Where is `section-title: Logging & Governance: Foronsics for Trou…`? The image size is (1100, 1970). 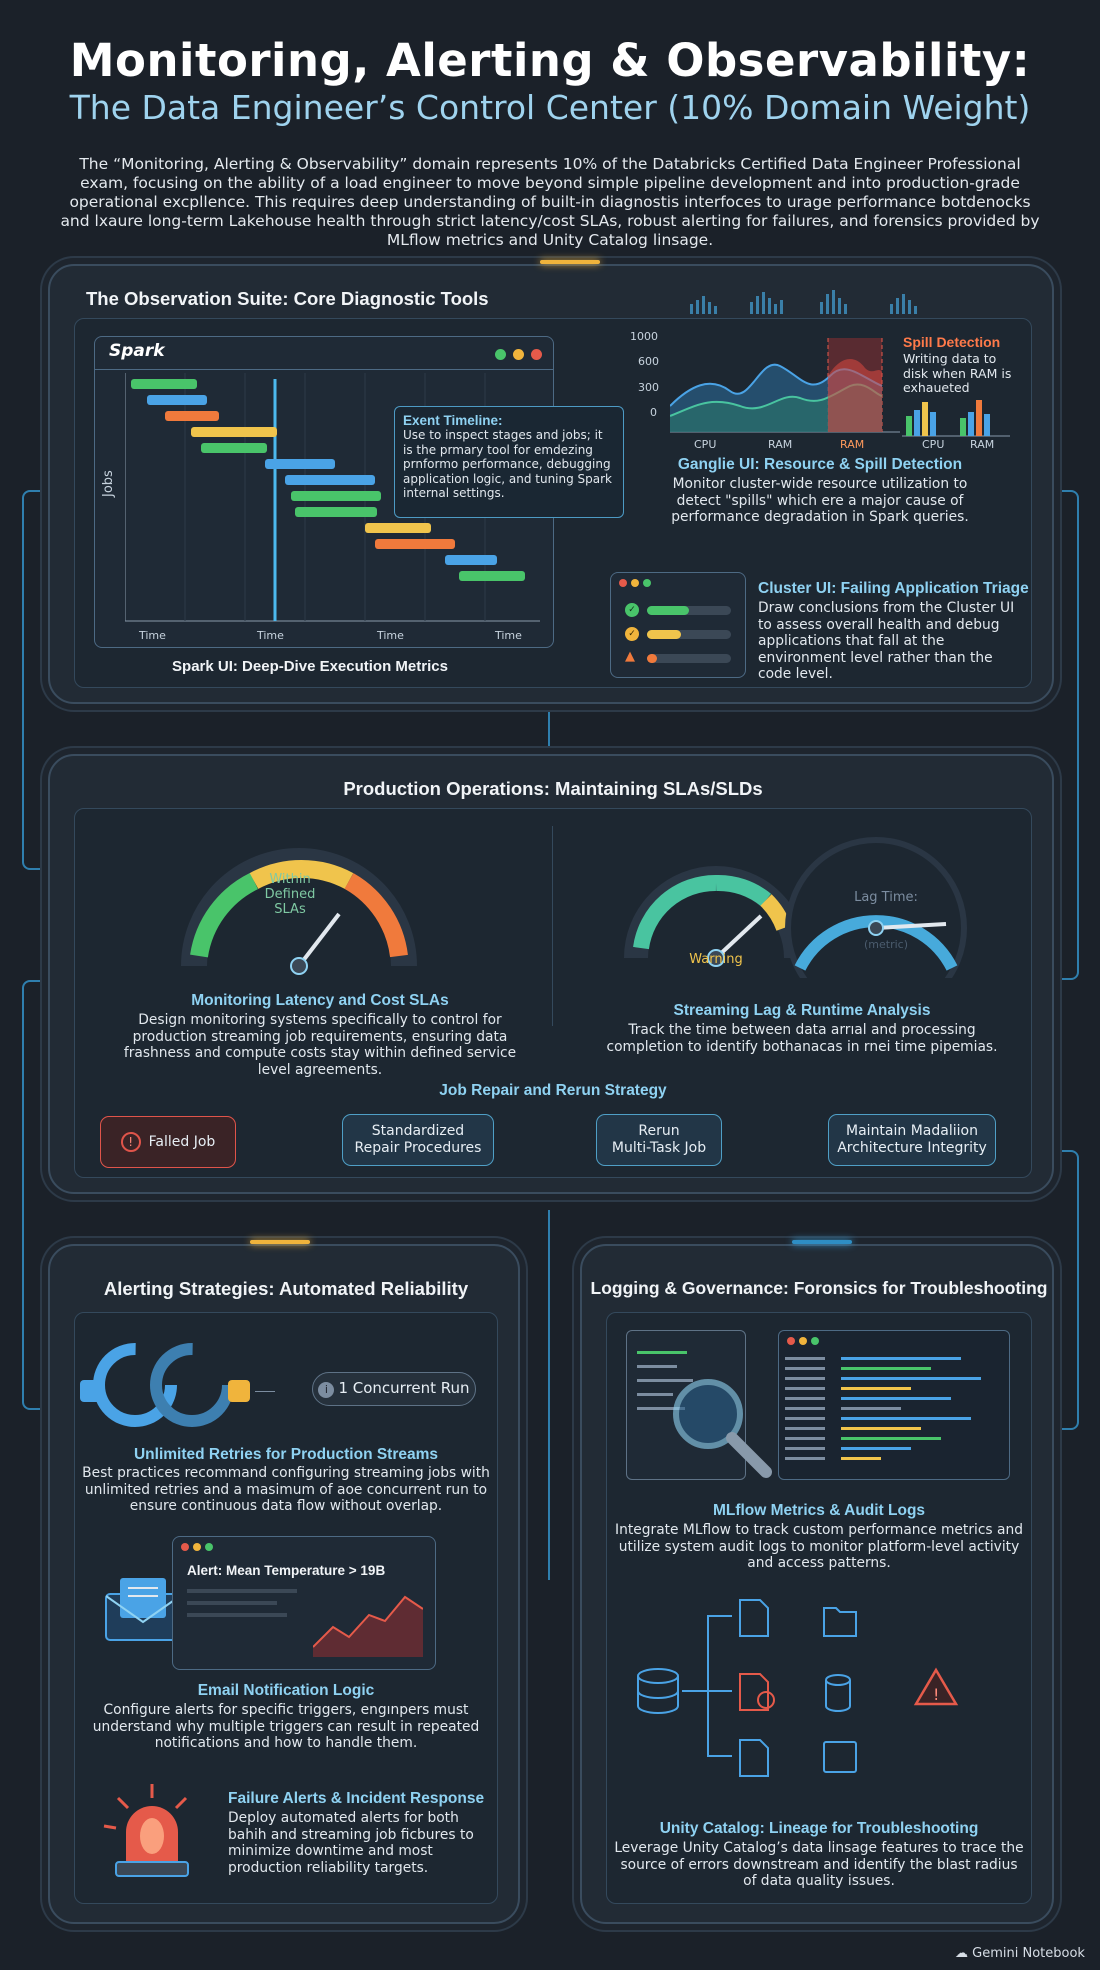
section-title: Logging & Governance: Foronsics for Trou… is located at coordinates (819, 1288).